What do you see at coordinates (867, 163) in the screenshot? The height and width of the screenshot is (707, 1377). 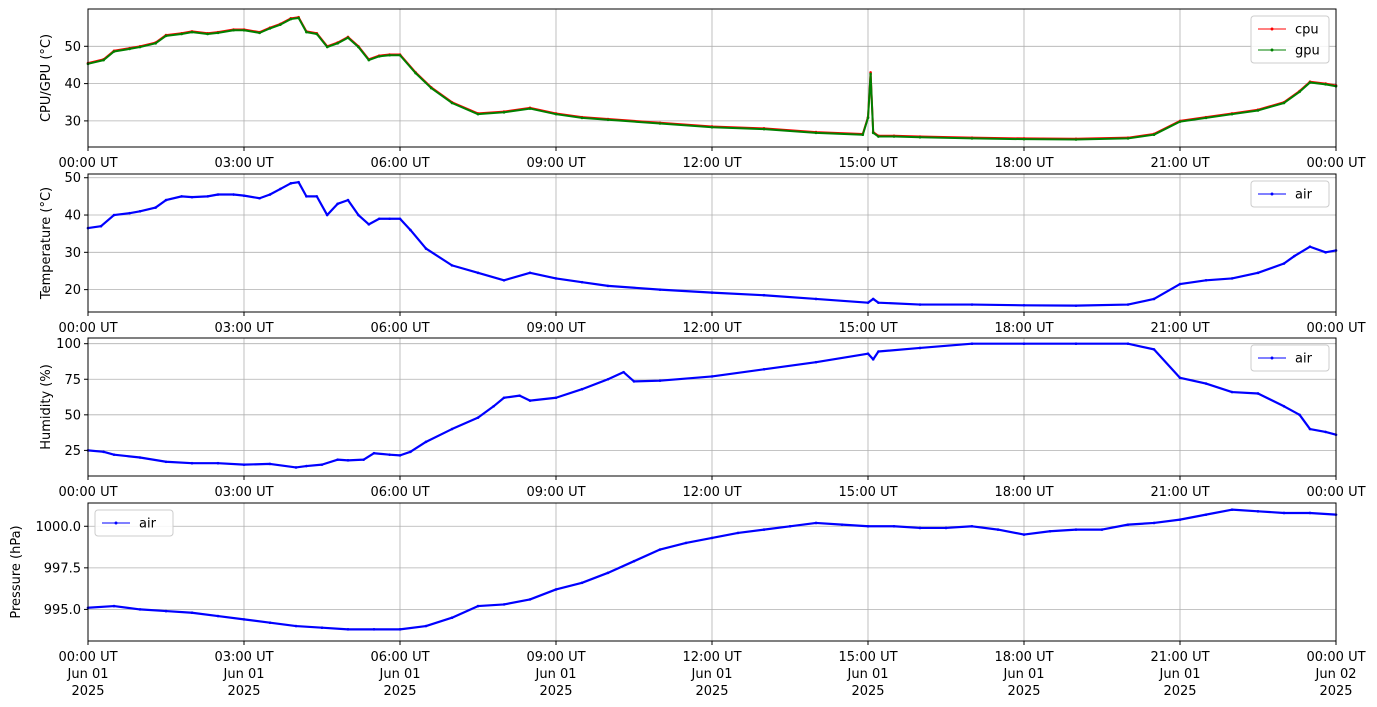 I see `x-tick-label: 15:00 UT` at bounding box center [867, 163].